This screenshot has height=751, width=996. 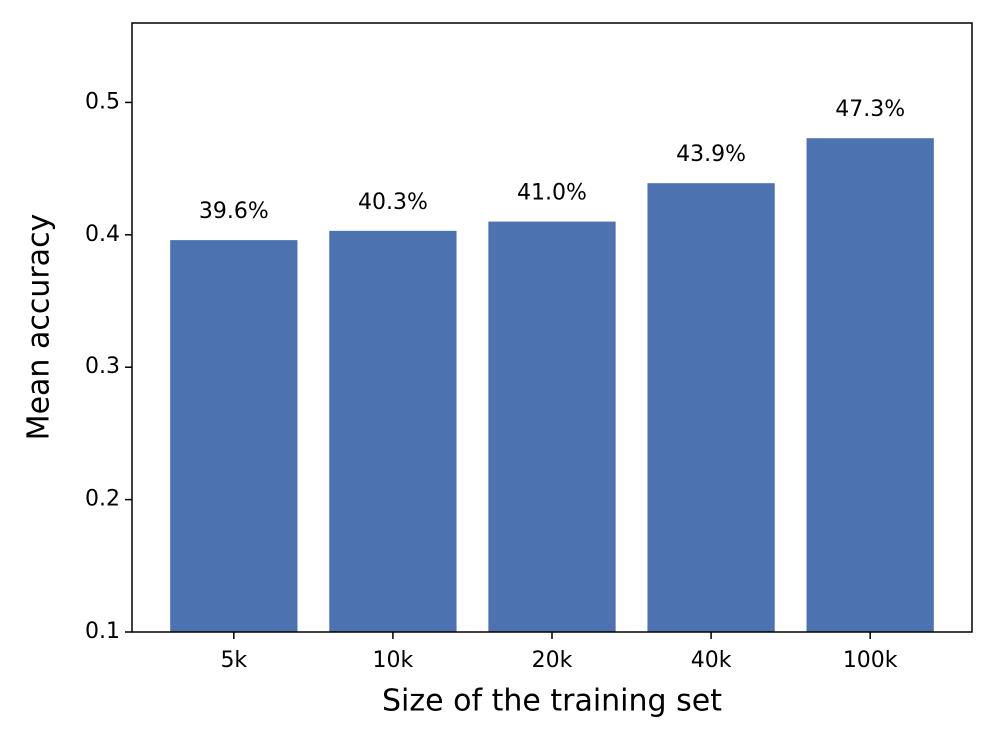 I want to click on y-tick-label: 0.4, so click(x=102, y=234).